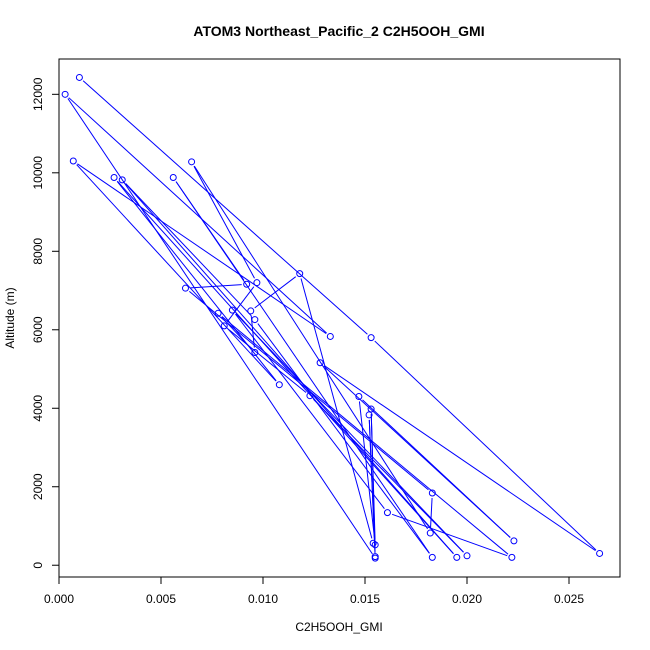  I want to click on x-tick-label: 0.015, so click(365, 599).